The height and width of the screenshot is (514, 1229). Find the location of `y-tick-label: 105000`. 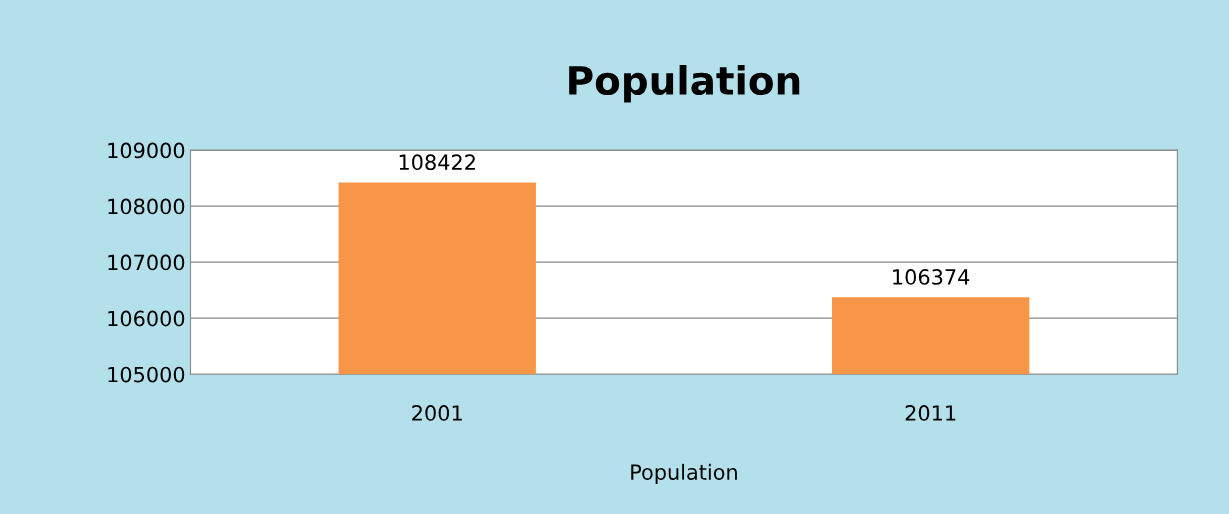

y-tick-label: 105000 is located at coordinates (146, 374).